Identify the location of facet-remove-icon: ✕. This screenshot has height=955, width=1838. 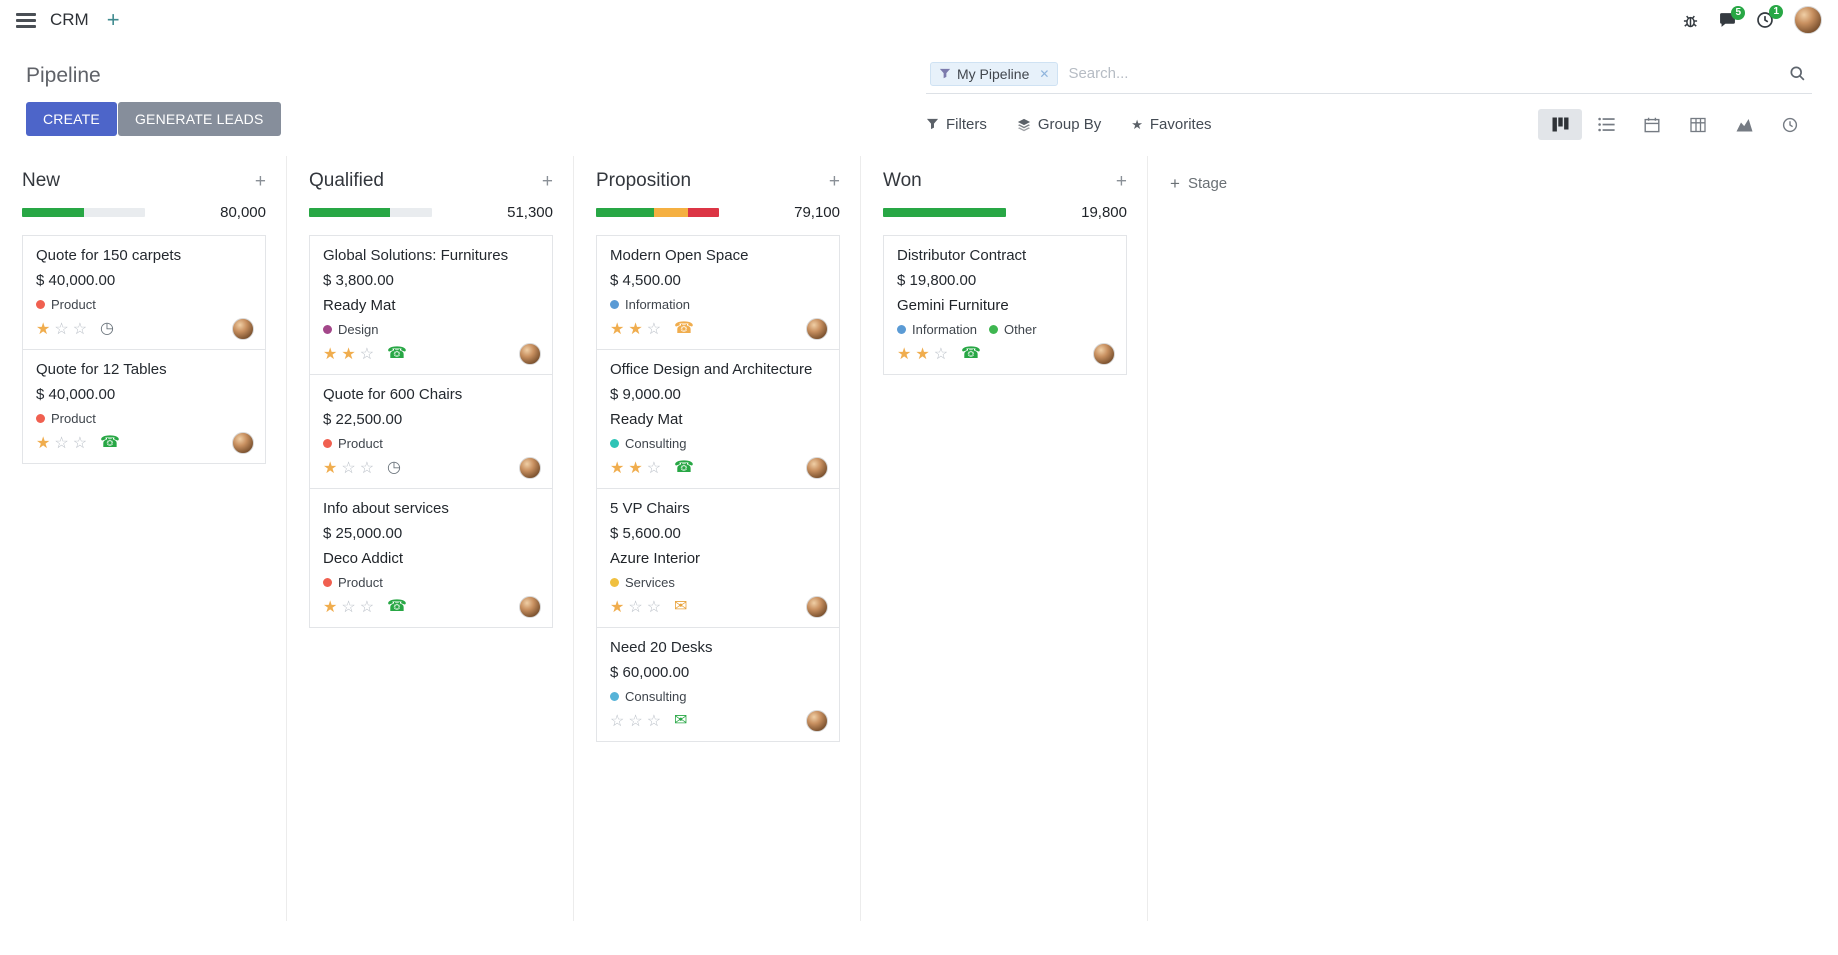
(1044, 73).